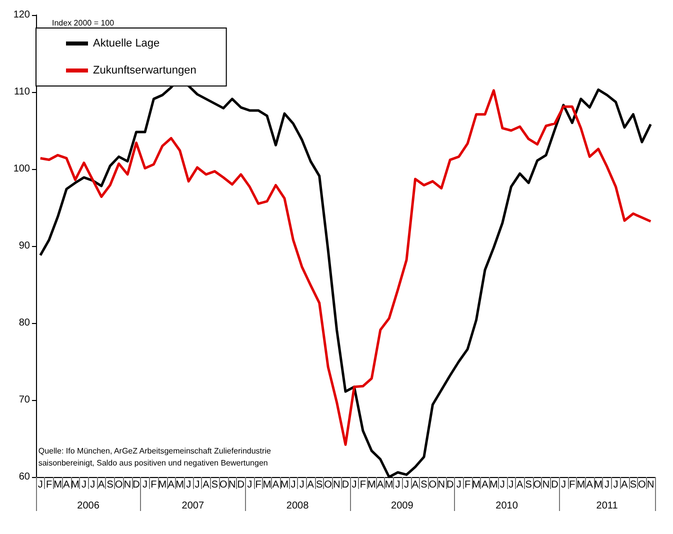 This screenshot has width=673, height=534. I want to click on text: 2007, so click(193, 506).